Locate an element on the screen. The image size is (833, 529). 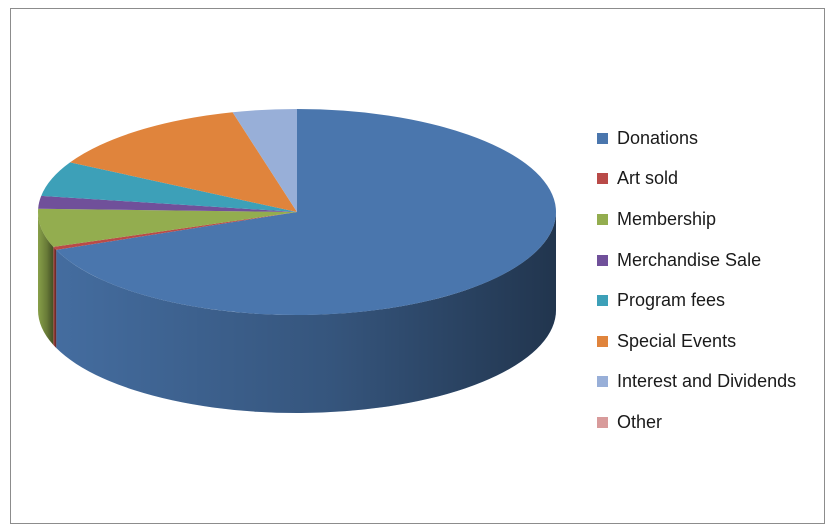
pie-slice-membership is located at coordinates (168, 227).